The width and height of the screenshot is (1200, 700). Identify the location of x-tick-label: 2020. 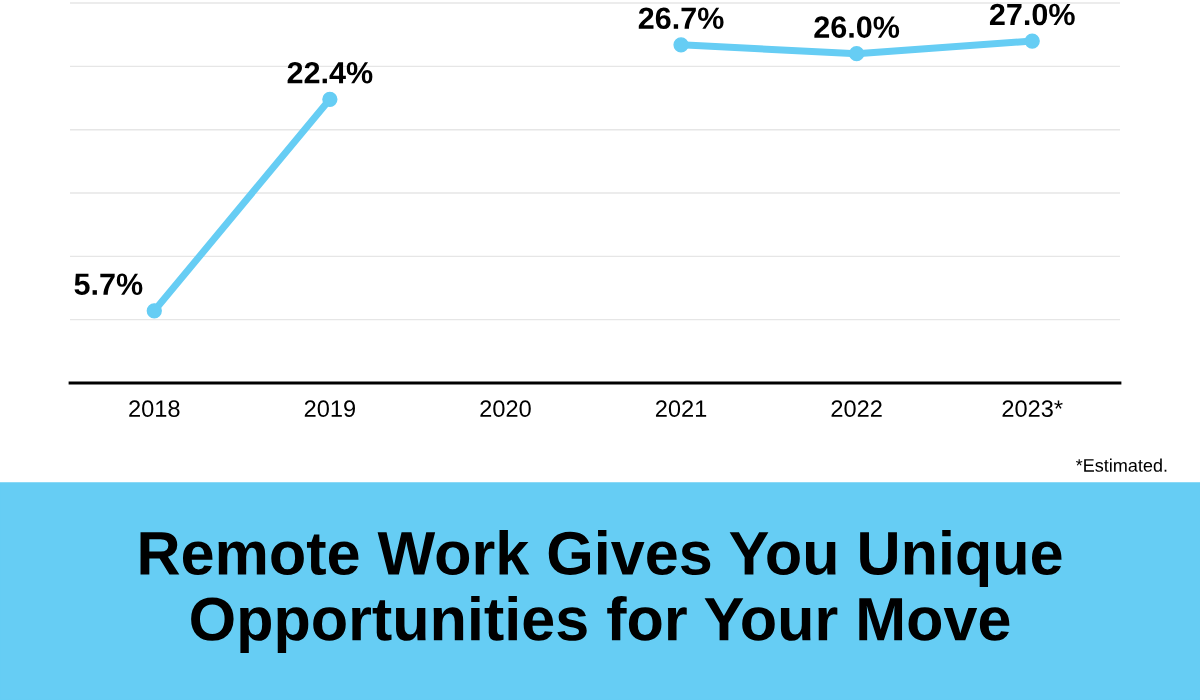
(505, 409).